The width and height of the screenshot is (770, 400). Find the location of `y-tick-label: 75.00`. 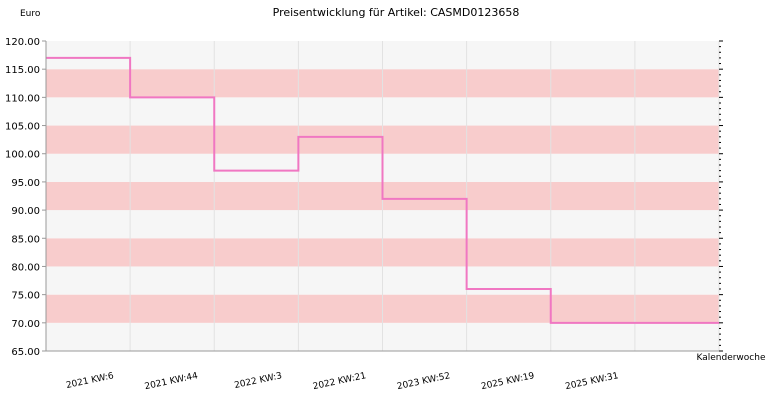

y-tick-label: 75.00 is located at coordinates (25, 296).